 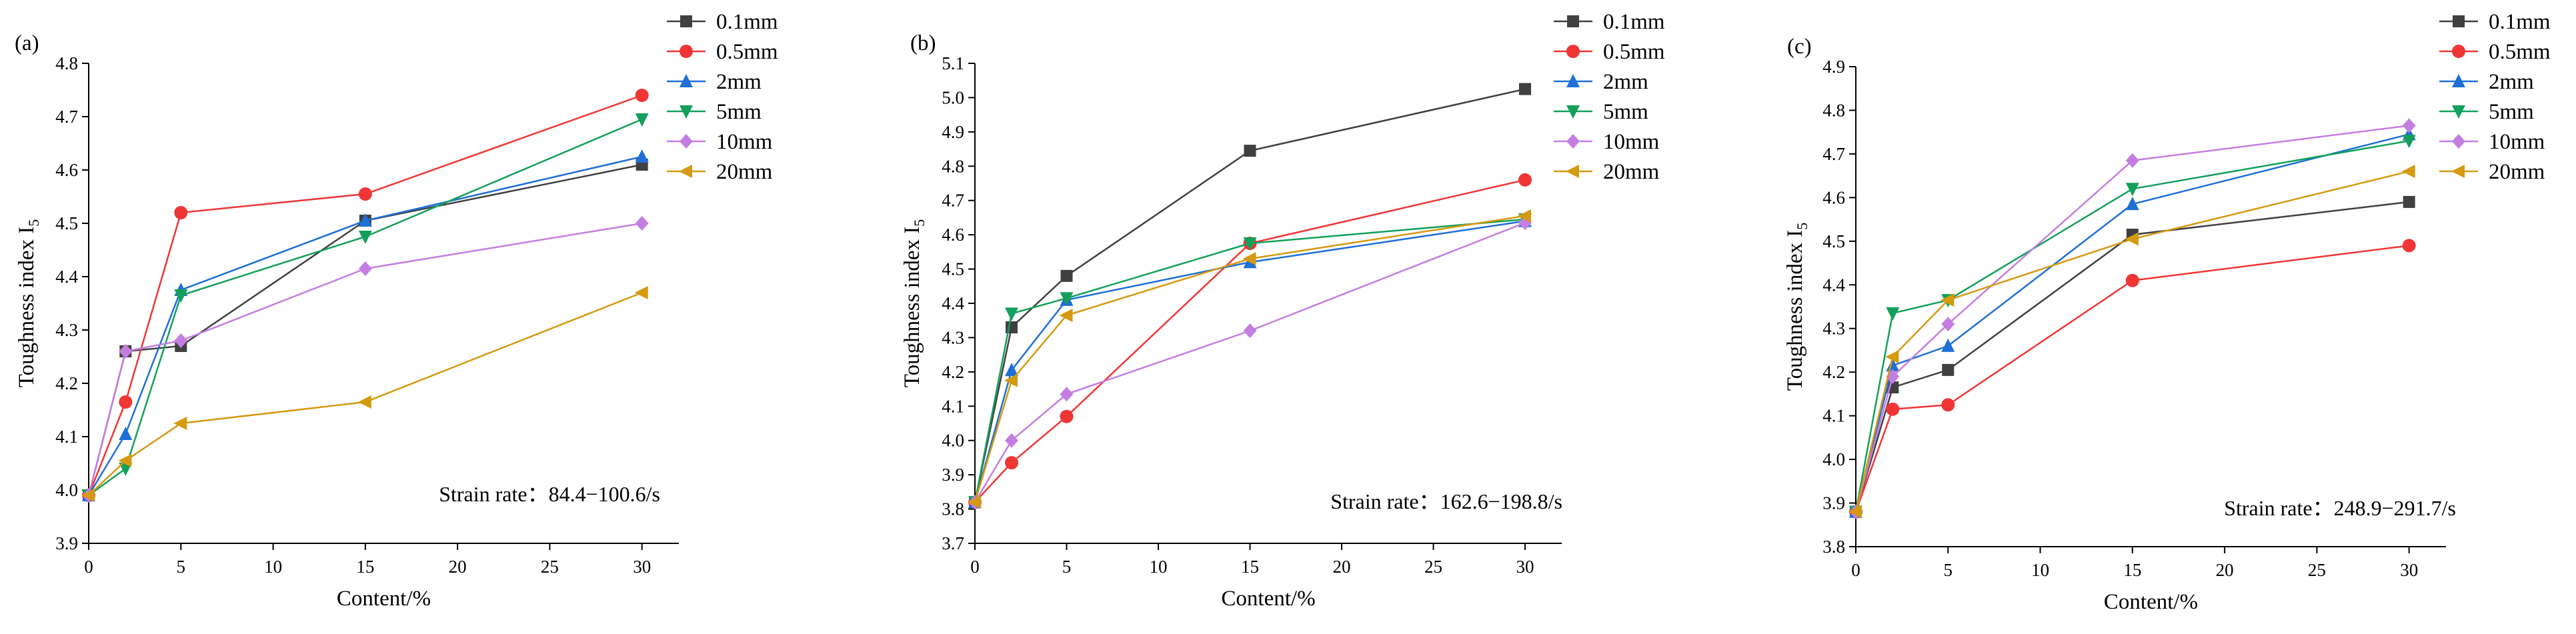 I want to click on legend-item-2mm: 2mm, so click(x=1601, y=82).